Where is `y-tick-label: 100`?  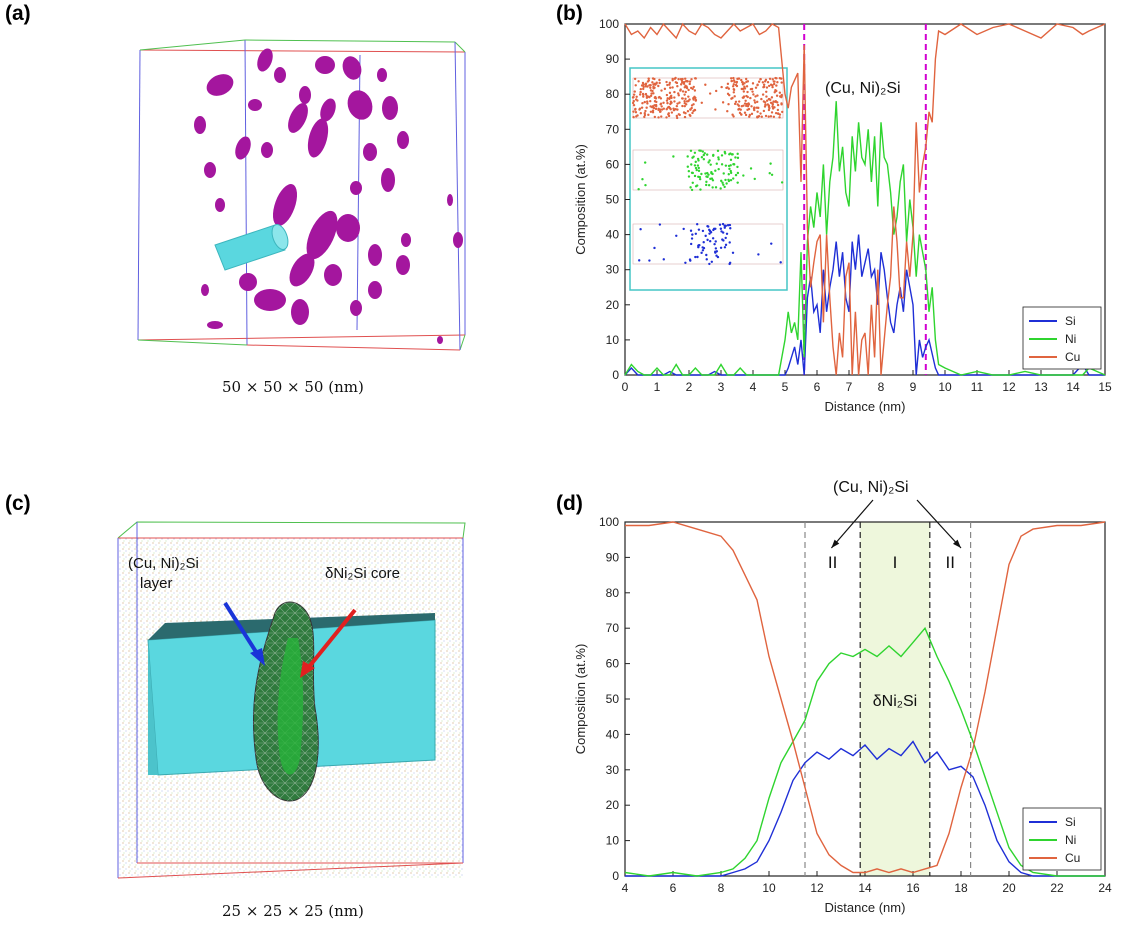 y-tick-label: 100 is located at coordinates (609, 24).